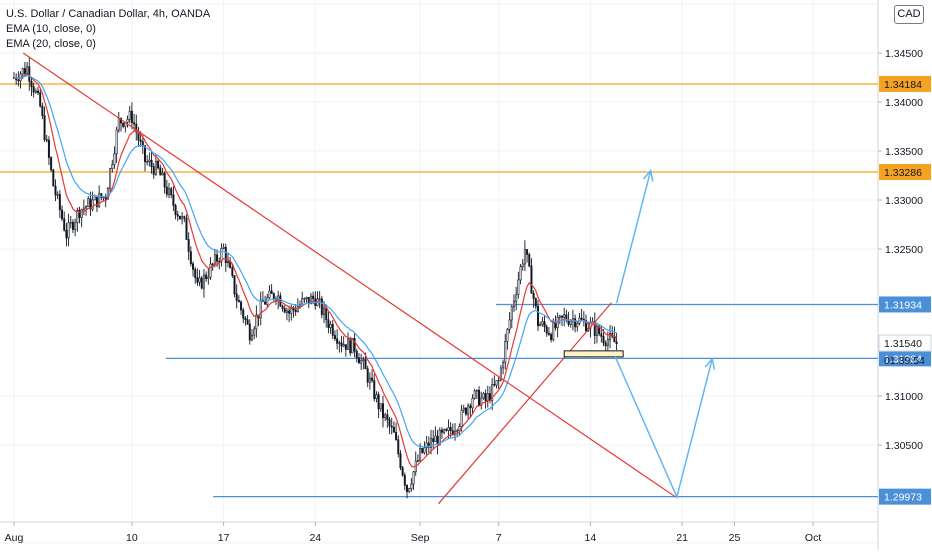 The height and width of the screenshot is (555, 932). I want to click on support-zone-rect, so click(593, 354).